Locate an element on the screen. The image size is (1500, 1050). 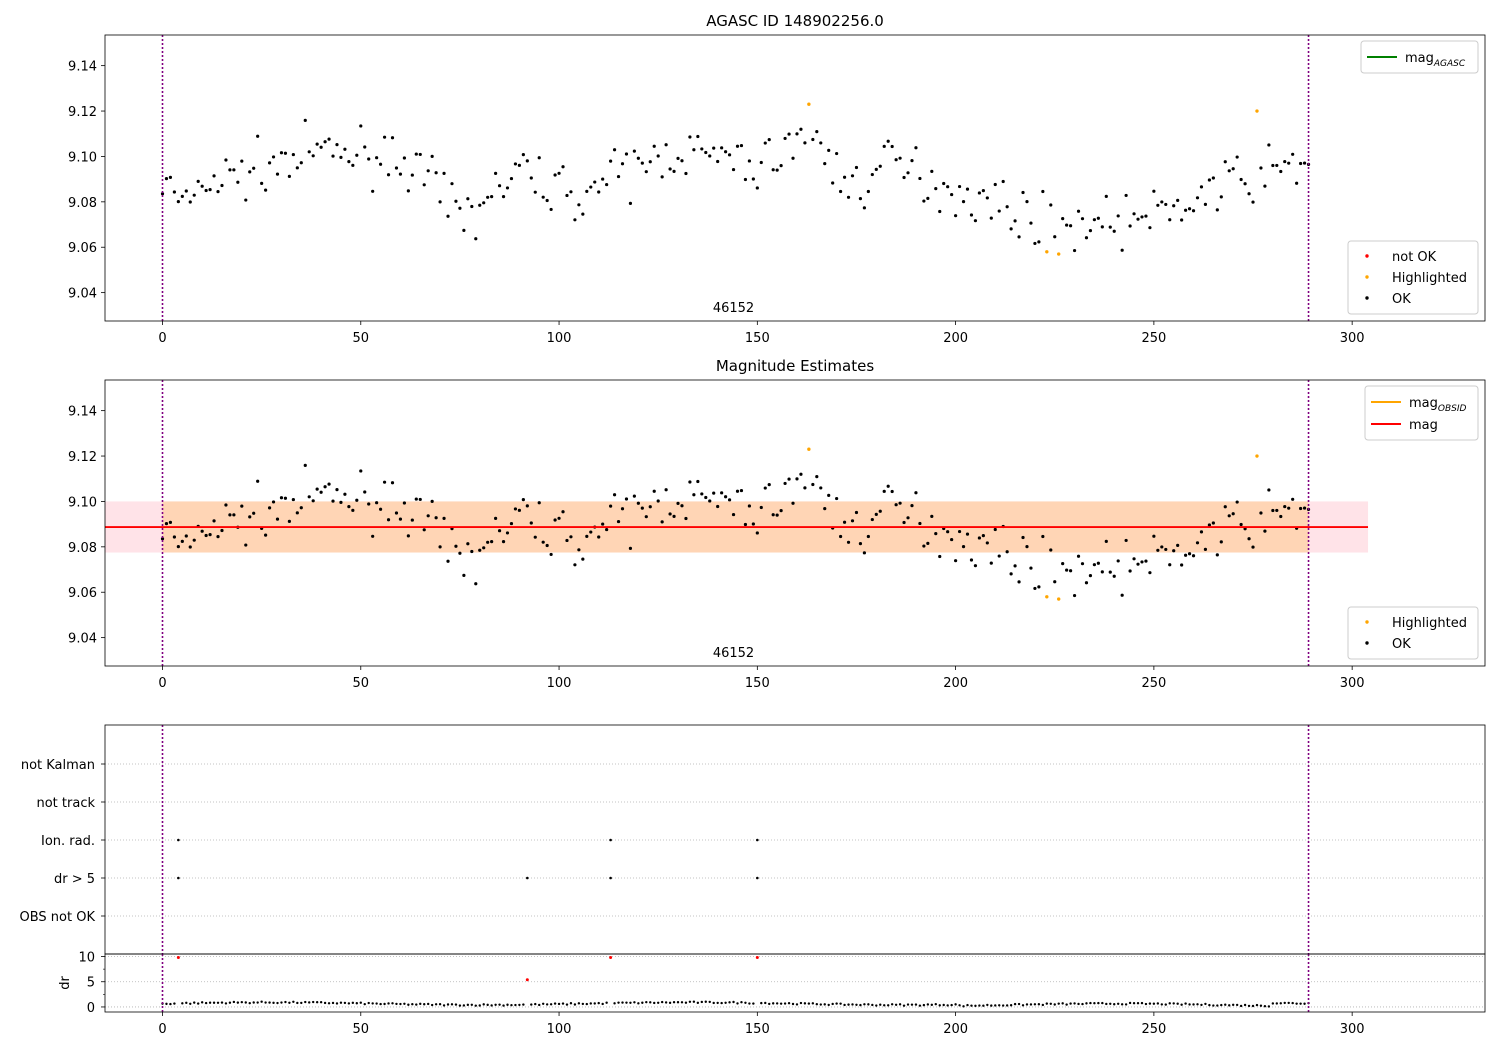
flag-point is located at coordinates (178, 840).